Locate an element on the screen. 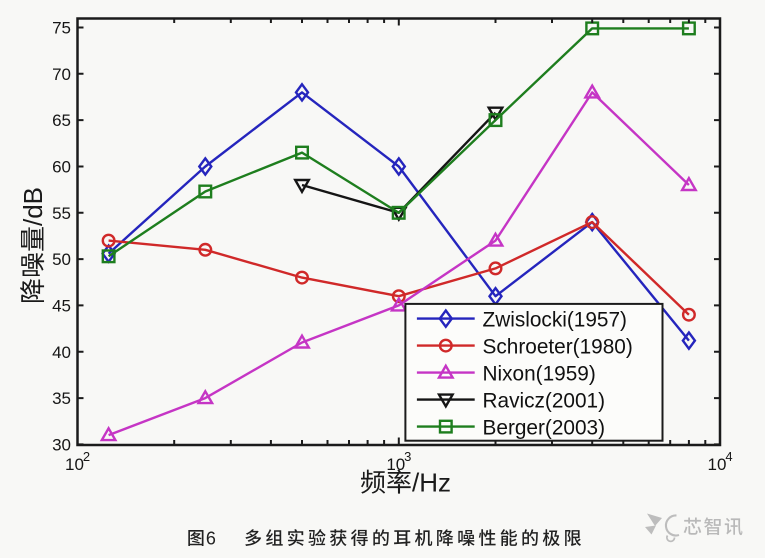 The image size is (765, 558). svg-text: 3 is located at coordinates (407, 456).